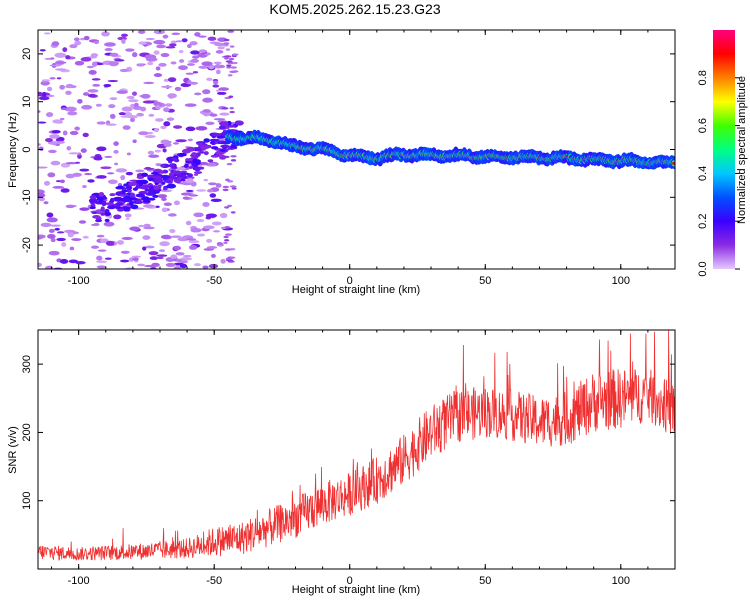  Describe the element at coordinates (13, 150) in the screenshot. I see `spectrogram-y-axis-label: Frequency (Hz)` at that location.